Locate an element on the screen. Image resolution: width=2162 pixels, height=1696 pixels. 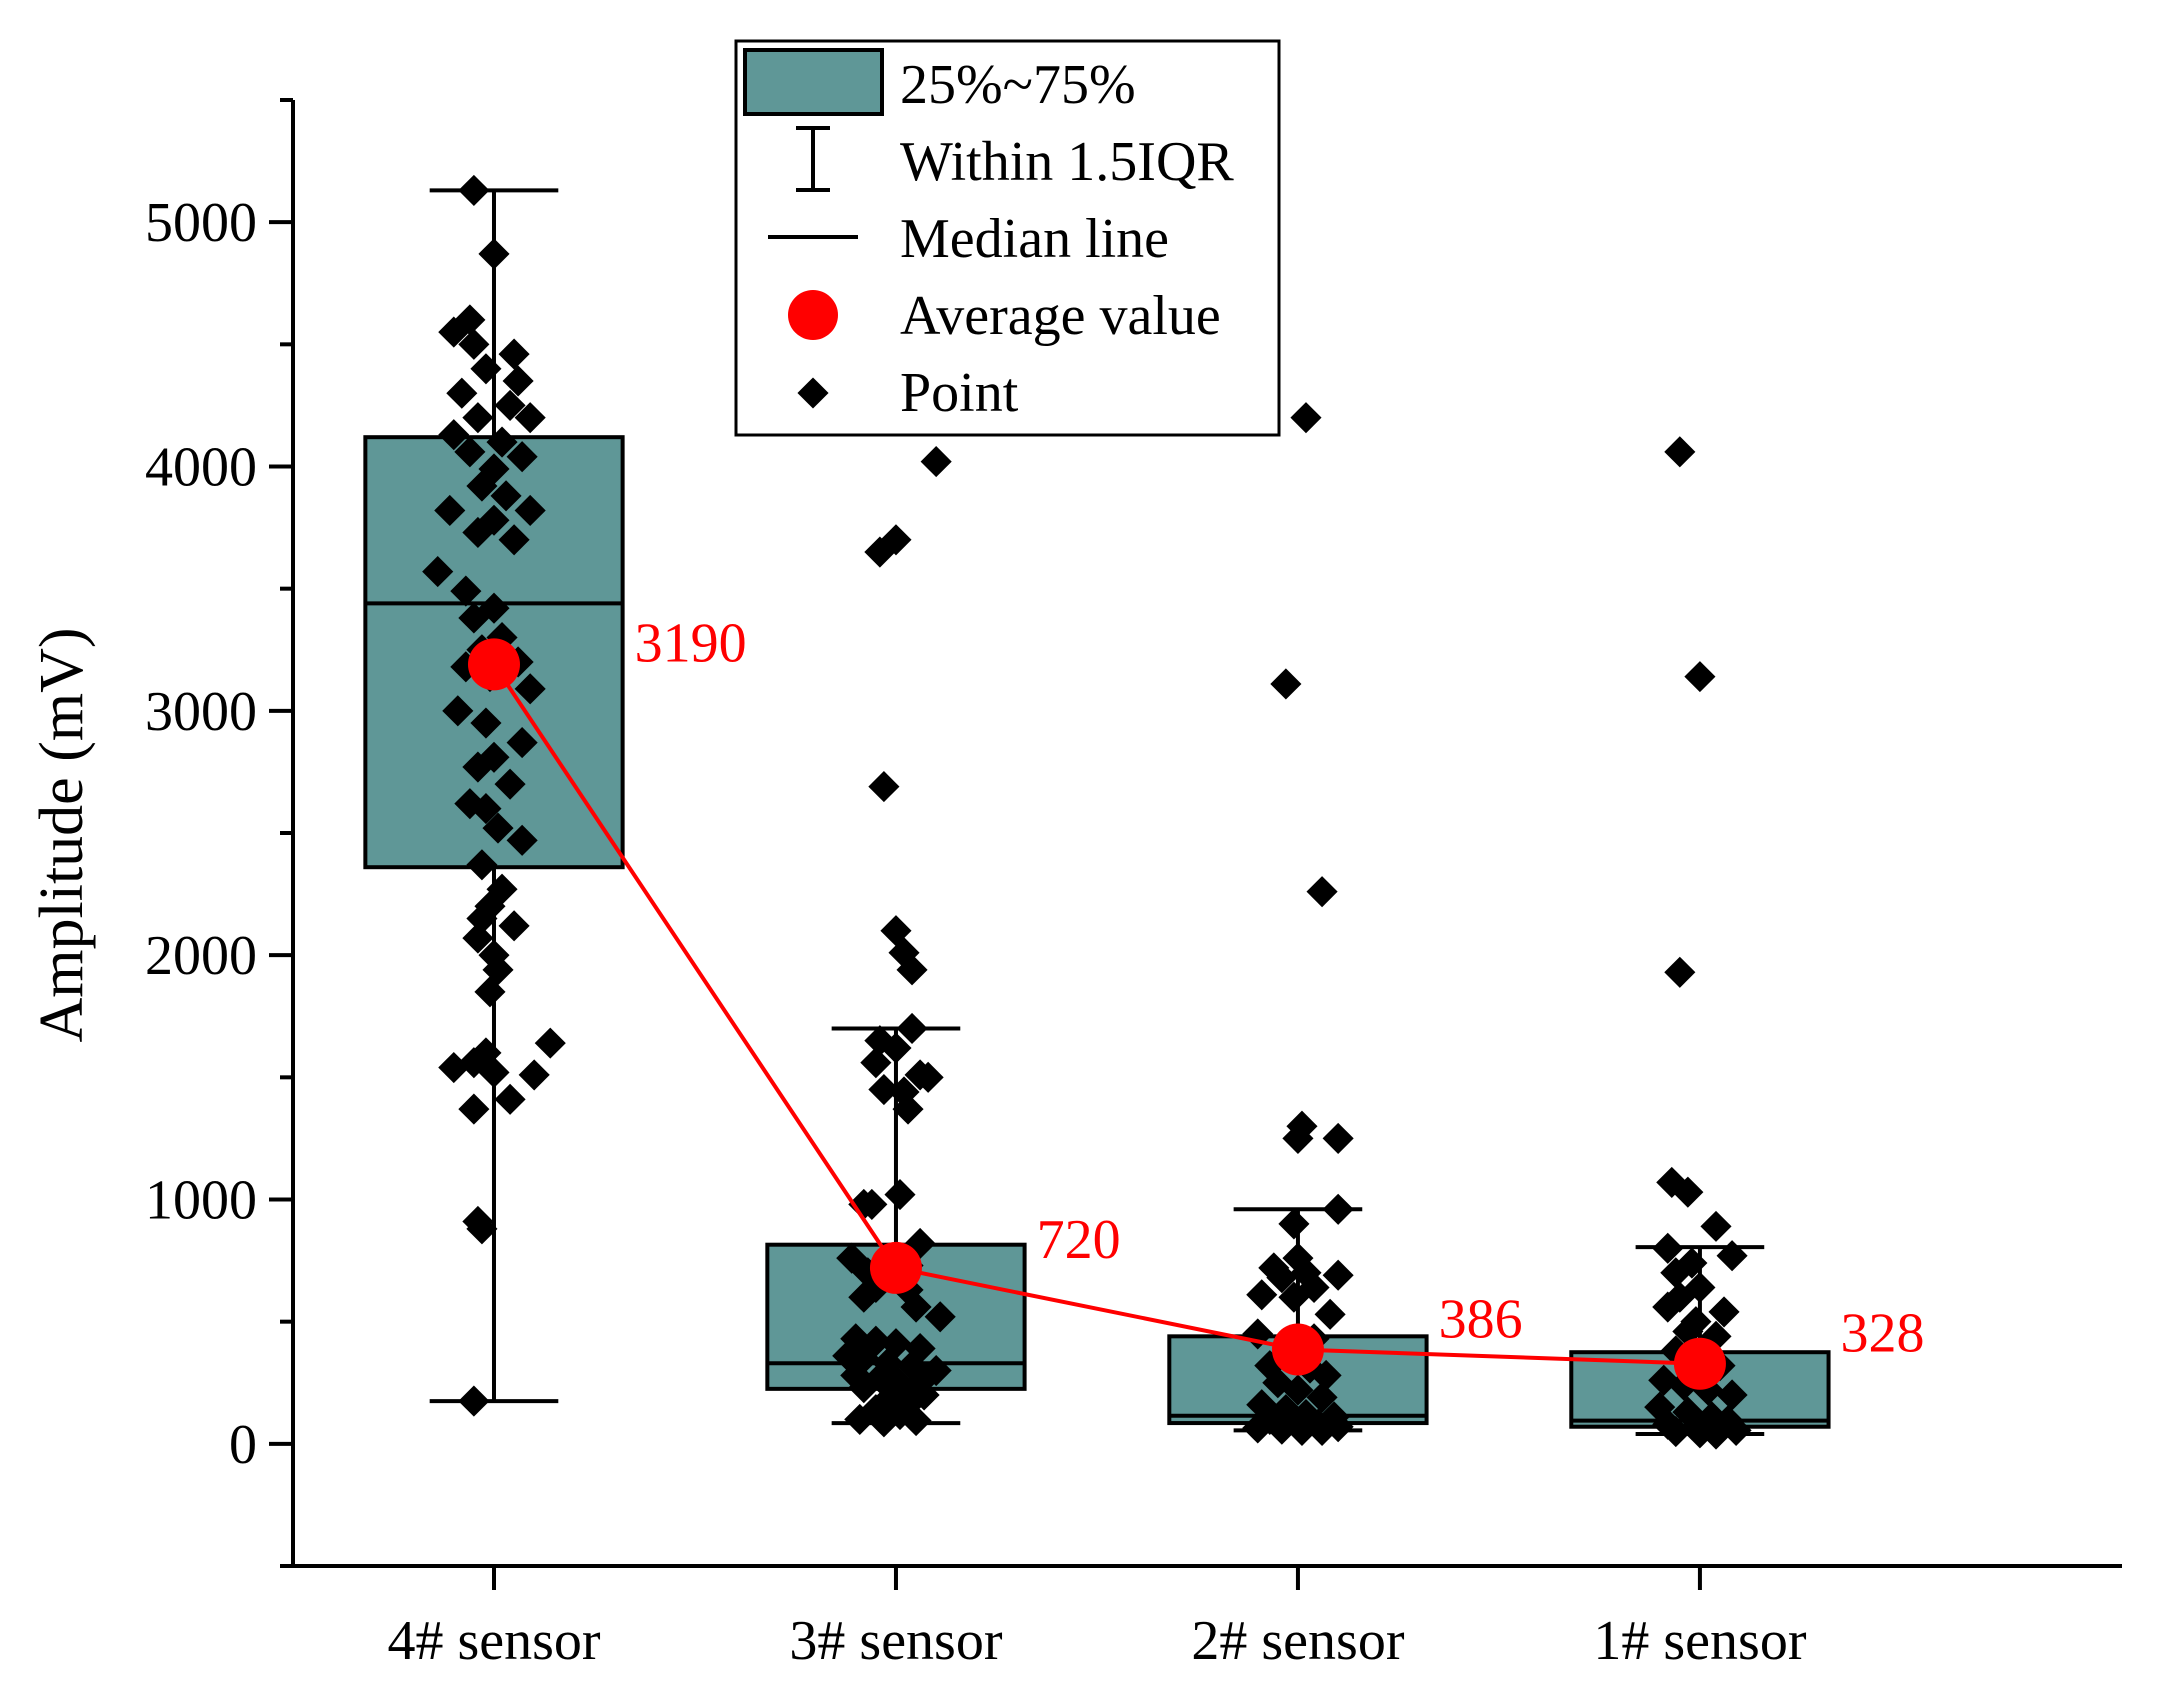
mean-label: 720 is located at coordinates (1079, 1240).